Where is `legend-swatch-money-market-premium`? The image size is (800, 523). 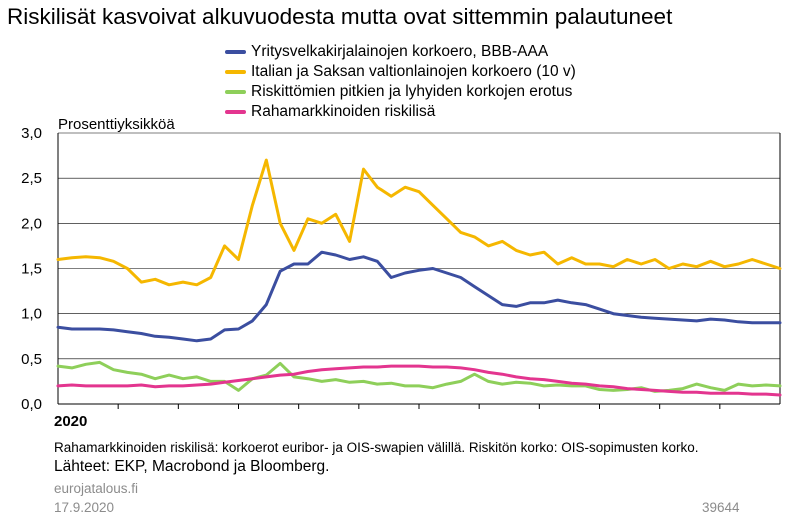 legend-swatch-money-market-premium is located at coordinates (235, 112).